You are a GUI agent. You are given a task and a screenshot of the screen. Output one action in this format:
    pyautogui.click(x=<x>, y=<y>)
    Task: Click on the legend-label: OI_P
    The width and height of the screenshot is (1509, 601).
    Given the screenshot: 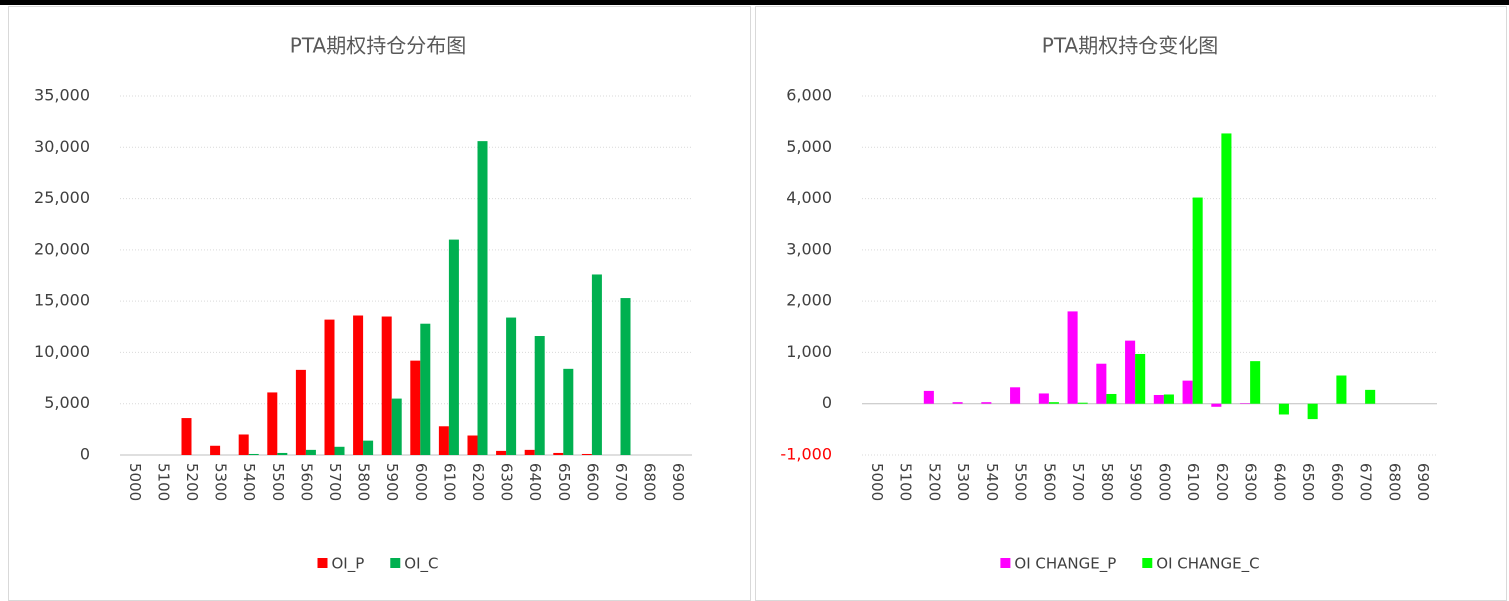 What is the action you would take?
    pyautogui.click(x=348, y=564)
    